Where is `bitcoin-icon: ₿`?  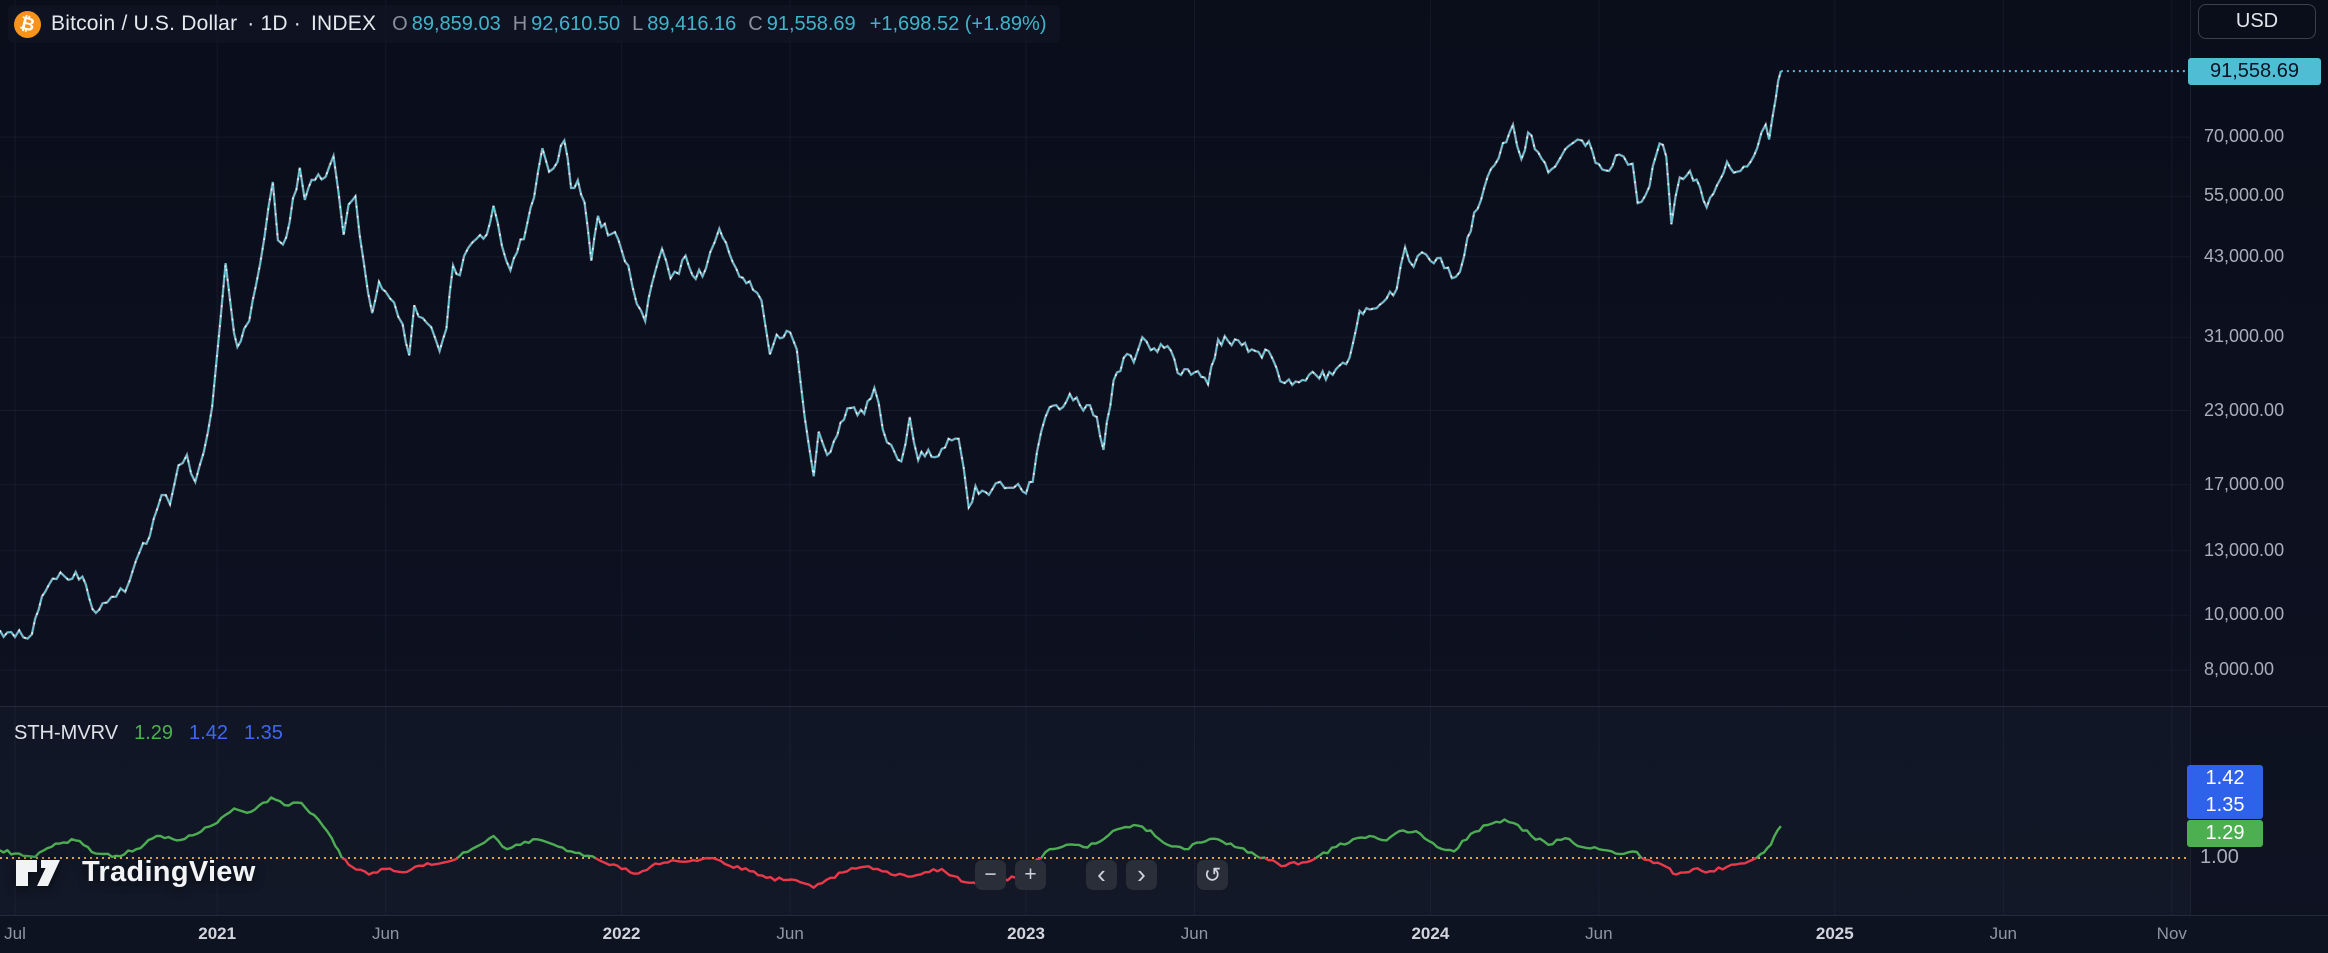
bitcoin-icon: ₿ is located at coordinates (27, 24).